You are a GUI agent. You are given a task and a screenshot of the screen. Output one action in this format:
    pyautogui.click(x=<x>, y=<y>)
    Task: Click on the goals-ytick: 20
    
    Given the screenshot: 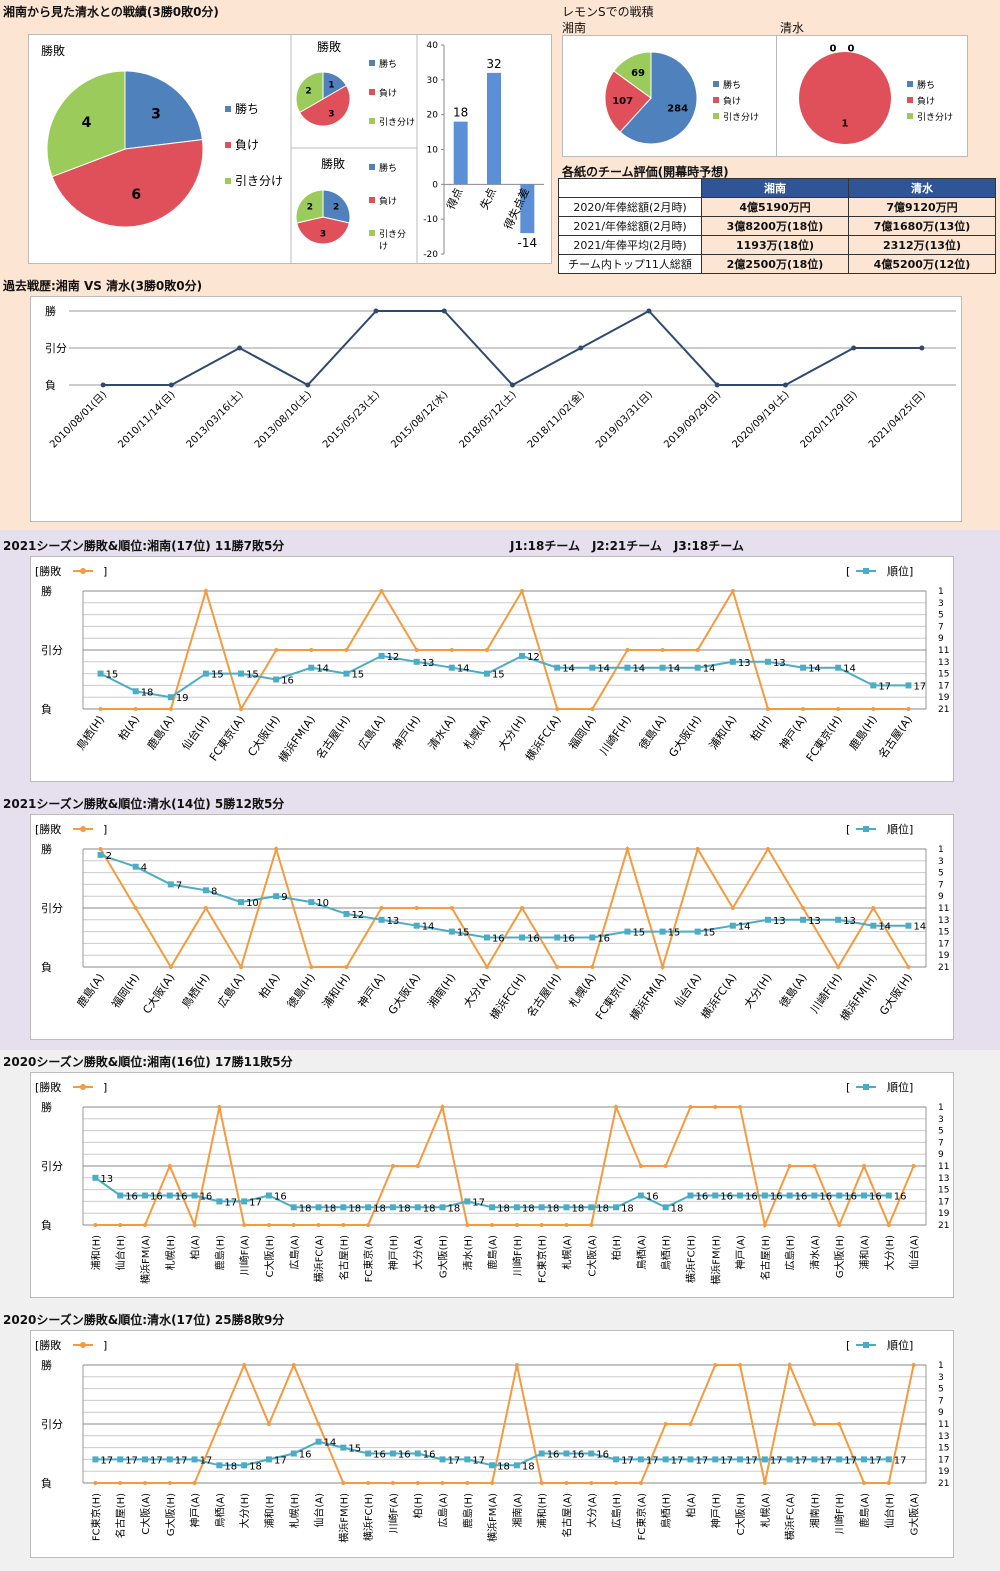 What is the action you would take?
    pyautogui.click(x=433, y=116)
    